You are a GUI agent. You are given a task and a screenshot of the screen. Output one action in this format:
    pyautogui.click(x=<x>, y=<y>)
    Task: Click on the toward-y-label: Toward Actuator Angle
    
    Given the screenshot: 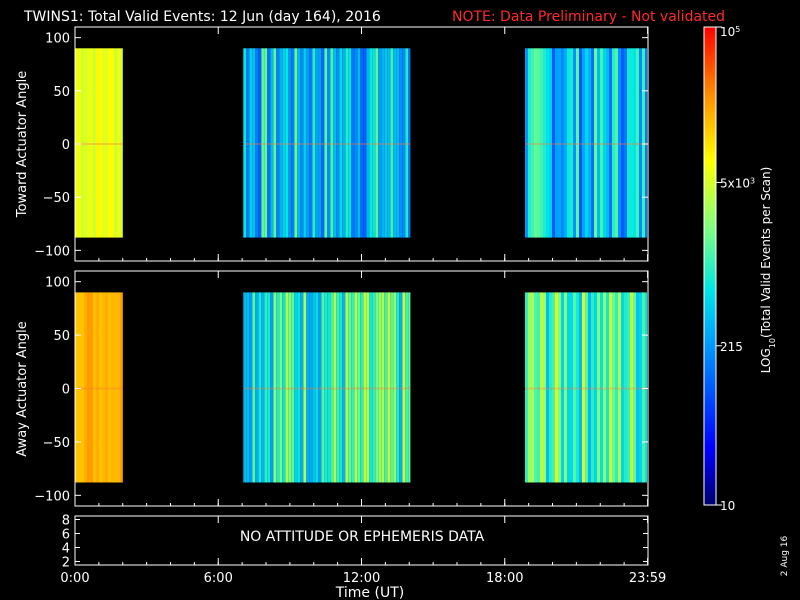 What is the action you would take?
    pyautogui.click(x=22, y=144)
    